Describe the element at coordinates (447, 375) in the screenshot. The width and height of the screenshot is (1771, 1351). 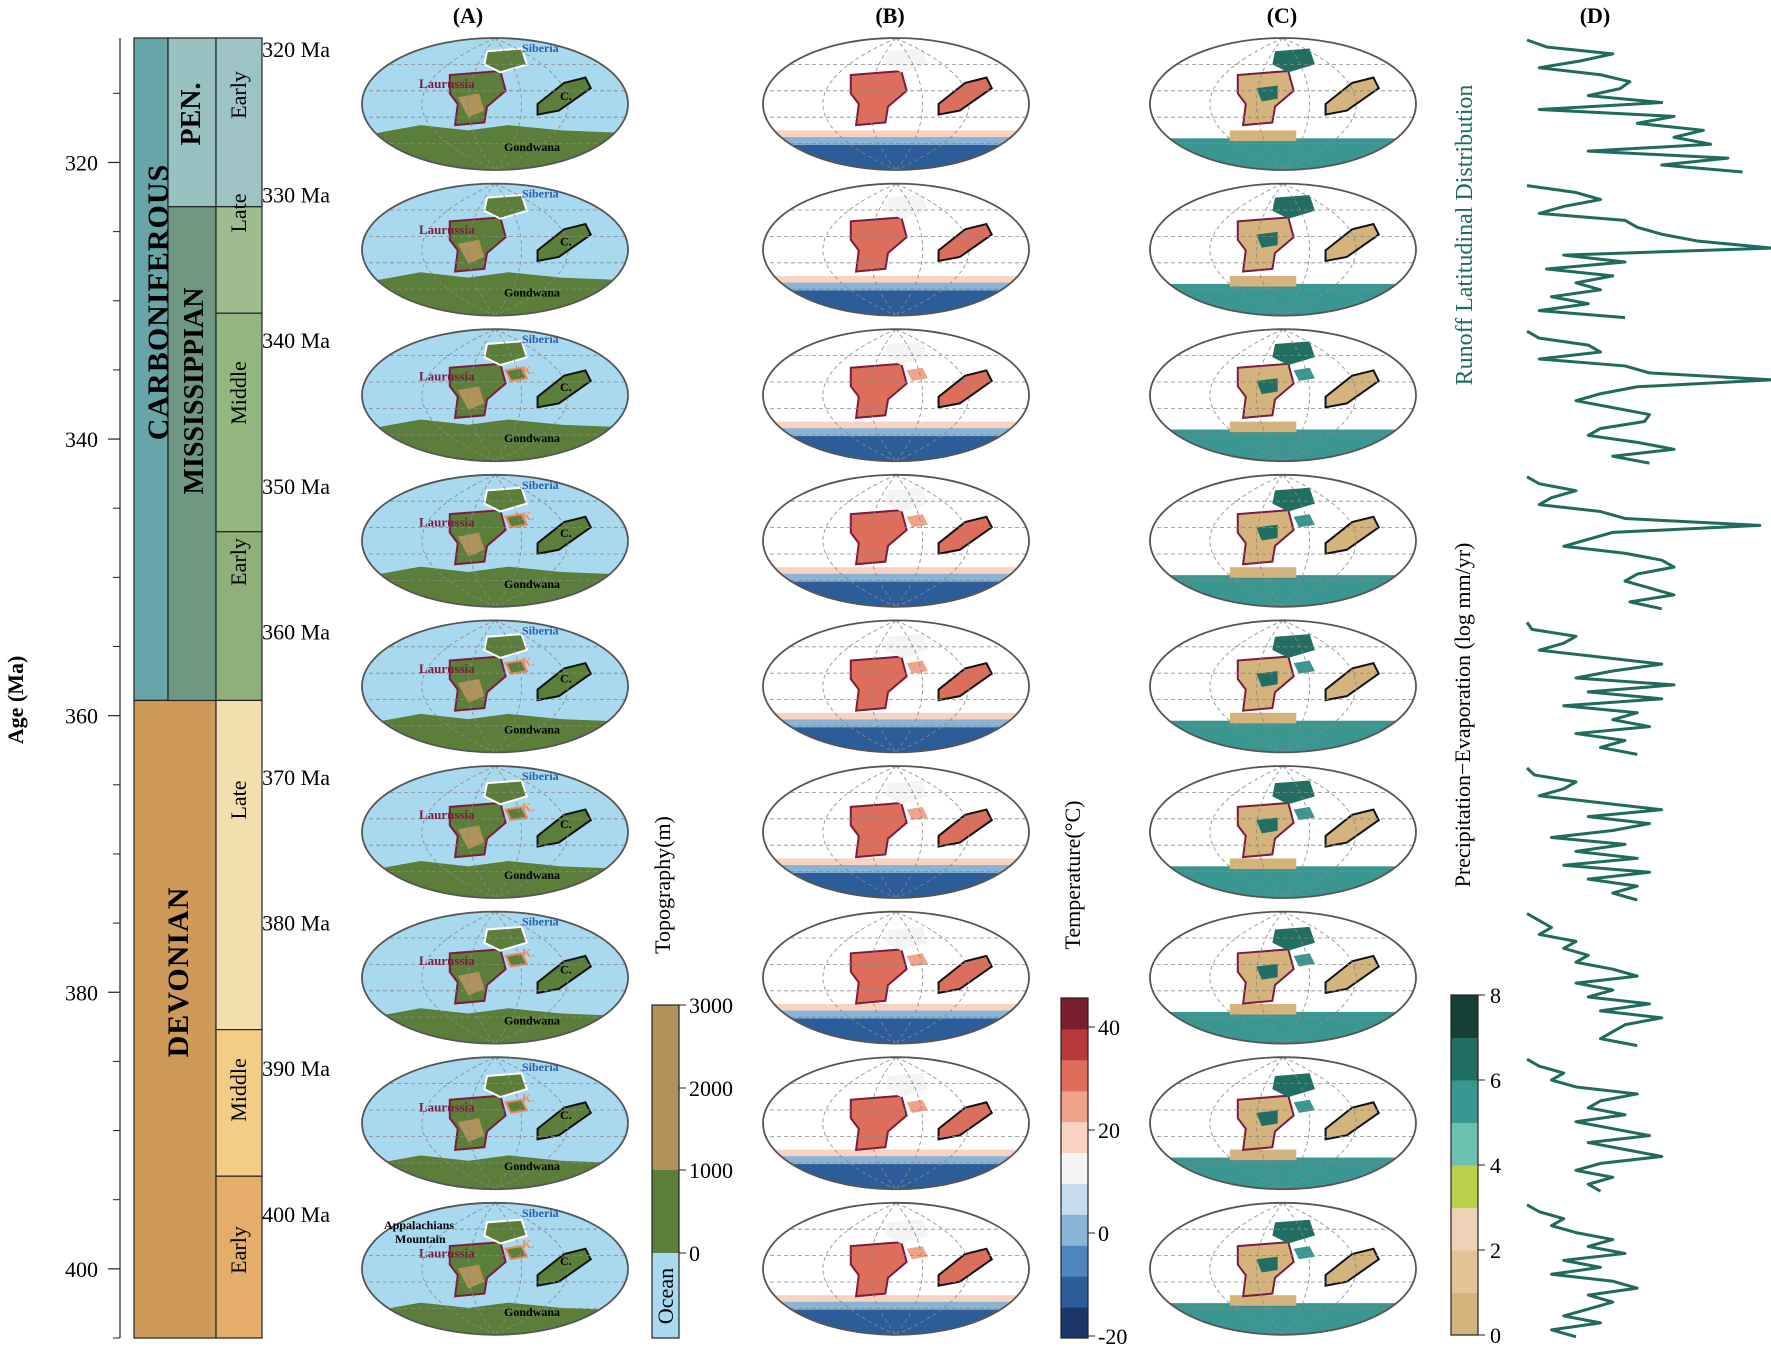
I see `laurussia-label: Laurussia` at that location.